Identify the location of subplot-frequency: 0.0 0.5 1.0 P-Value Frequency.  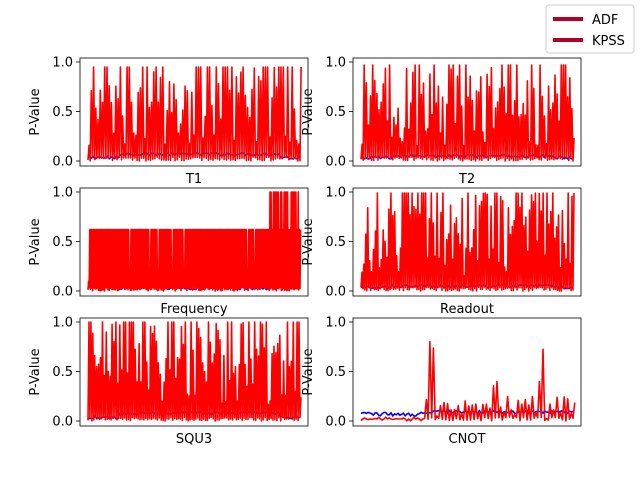
(168, 251).